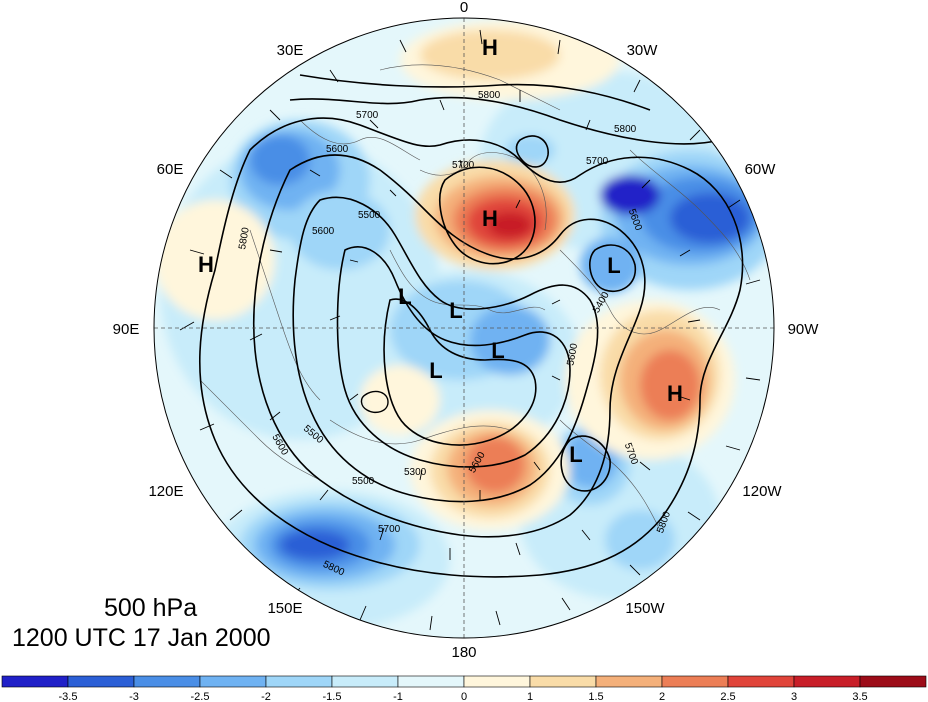  Describe the element at coordinates (284, 608) in the screenshot. I see `lon-label-150e: 150E` at that location.